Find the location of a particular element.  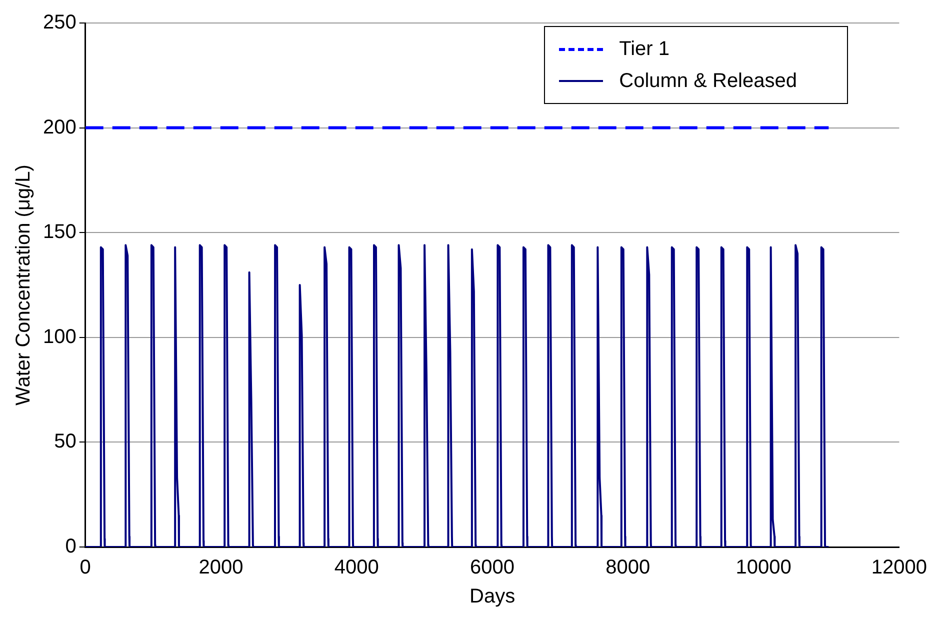

y-tick-label: 250 is located at coordinates (59, 23).